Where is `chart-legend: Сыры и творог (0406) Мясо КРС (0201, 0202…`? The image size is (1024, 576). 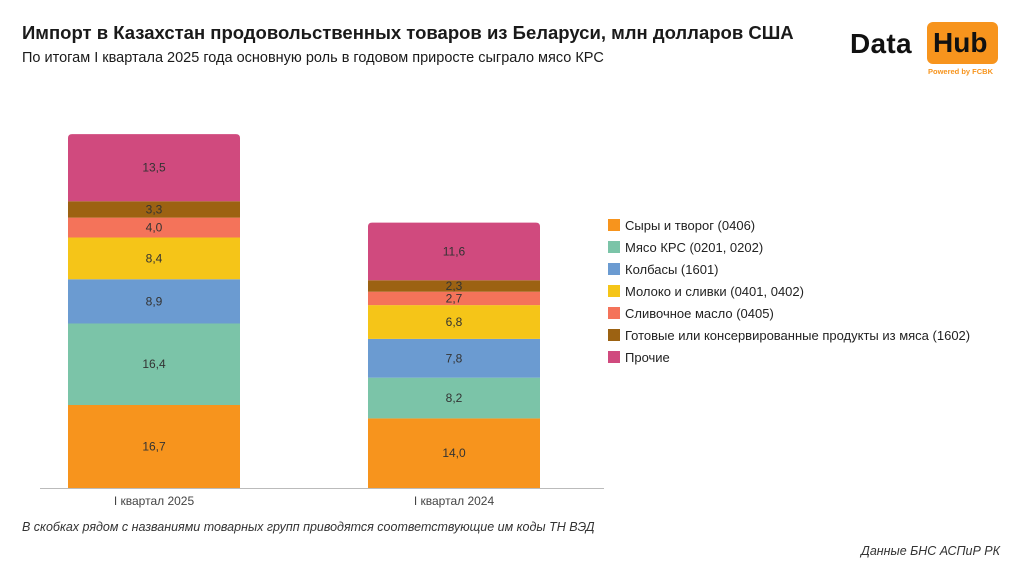 chart-legend: Сыры и творог (0406) Мясо КРС (0201, 0202… is located at coordinates (789, 291).